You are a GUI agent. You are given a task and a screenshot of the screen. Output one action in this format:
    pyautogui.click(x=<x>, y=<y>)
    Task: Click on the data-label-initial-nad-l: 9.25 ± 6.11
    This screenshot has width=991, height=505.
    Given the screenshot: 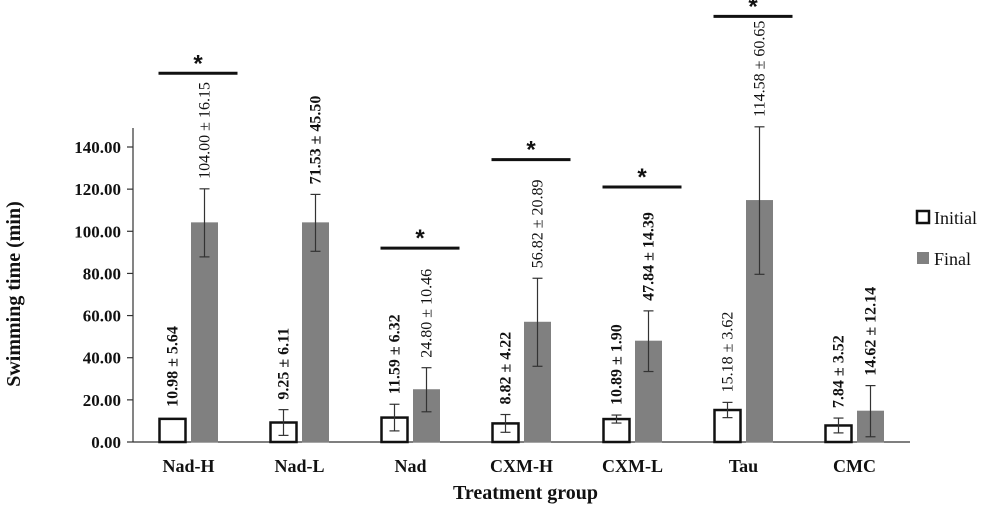 What is the action you would take?
    pyautogui.click(x=284, y=364)
    